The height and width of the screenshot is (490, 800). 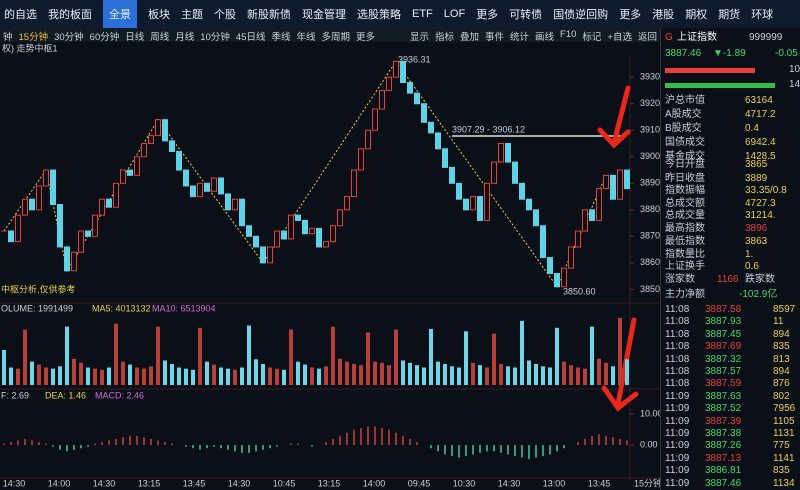 I want to click on tab: 选股策略, so click(x=379, y=15).